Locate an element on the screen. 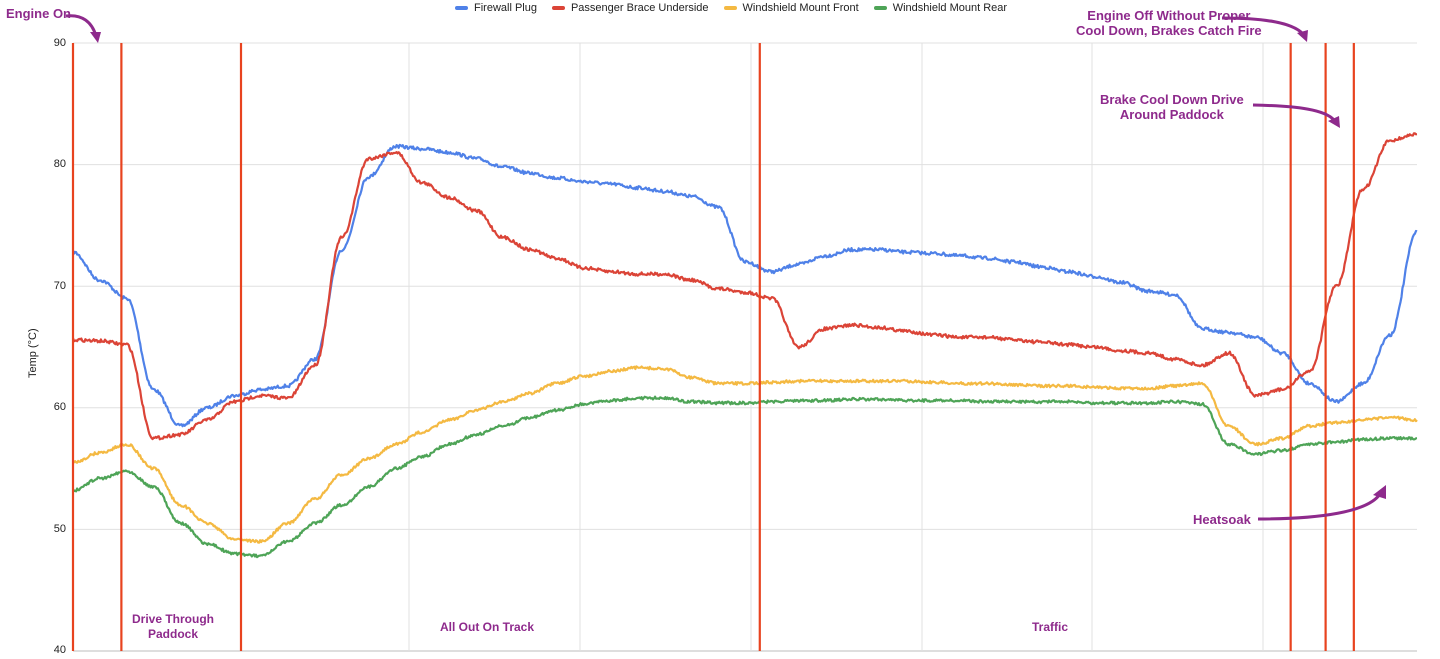 This screenshot has height=659, width=1440. annotation-line: Around Paddock is located at coordinates (1171, 114).